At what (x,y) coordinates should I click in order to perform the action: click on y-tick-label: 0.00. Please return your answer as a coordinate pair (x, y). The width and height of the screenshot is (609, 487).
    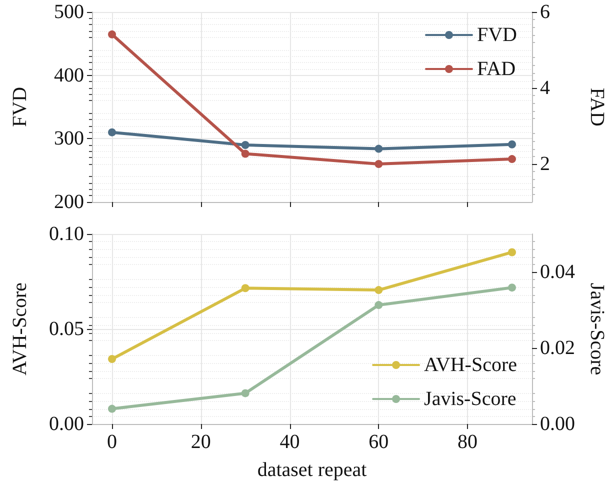
    Looking at the image, I should click on (66, 424).